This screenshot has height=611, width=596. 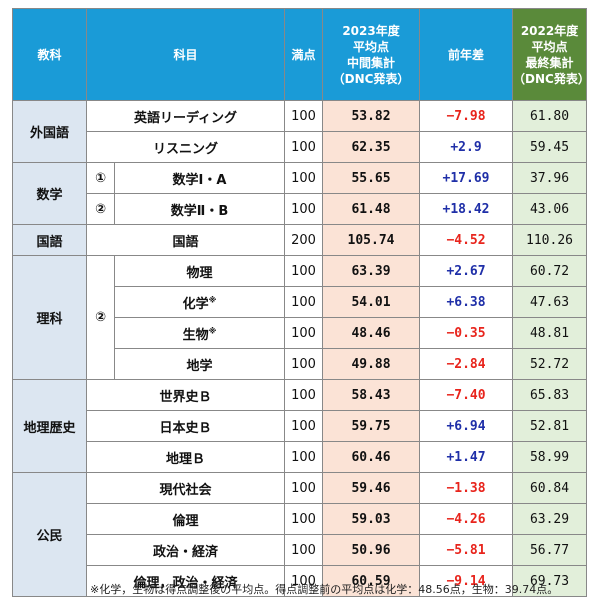 What do you see at coordinates (49, 317) in the screenshot?
I see `category-cell: 理科` at bounding box center [49, 317].